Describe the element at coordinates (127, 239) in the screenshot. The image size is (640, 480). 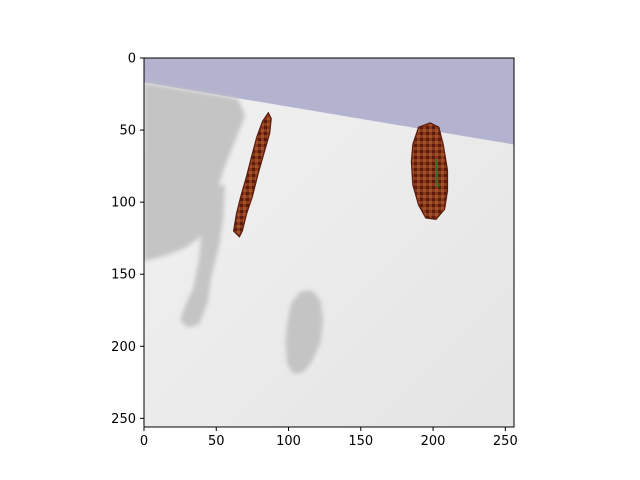
I see `y-axis-ticks: 0 50 100 150 200 250` at that location.